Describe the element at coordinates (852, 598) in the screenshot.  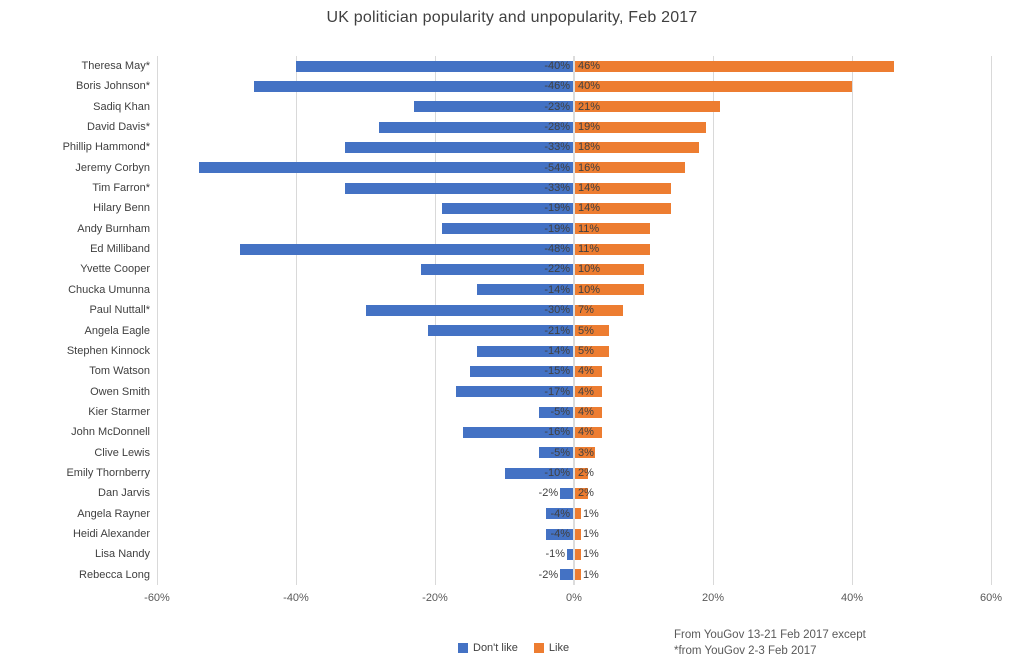
I see `x-axis-tick-label: 40%` at that location.